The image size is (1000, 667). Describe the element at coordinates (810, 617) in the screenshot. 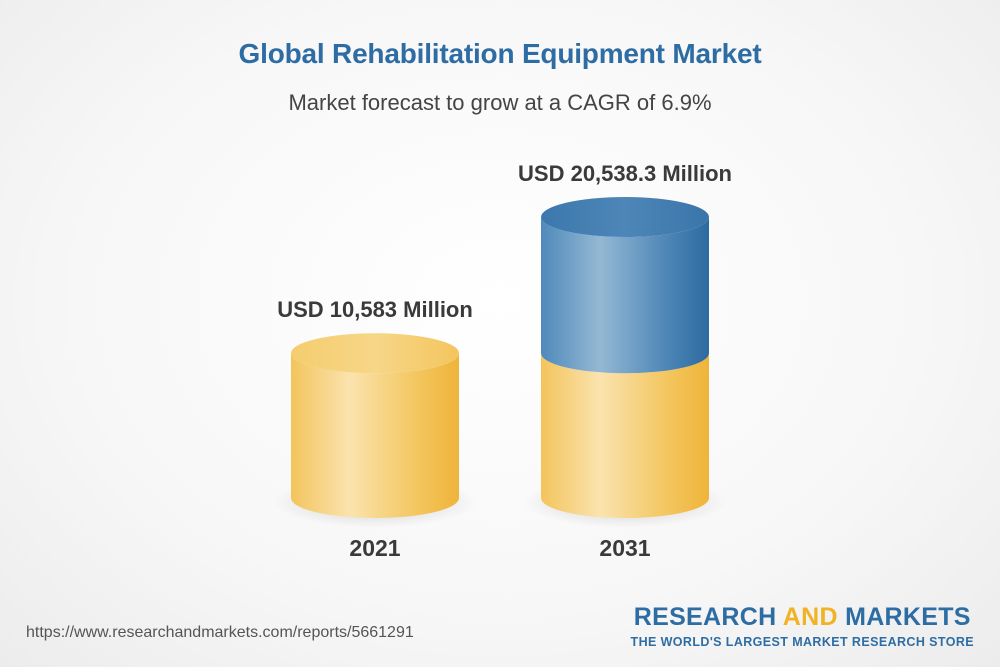

I see `brand-name-part2: AND` at that location.